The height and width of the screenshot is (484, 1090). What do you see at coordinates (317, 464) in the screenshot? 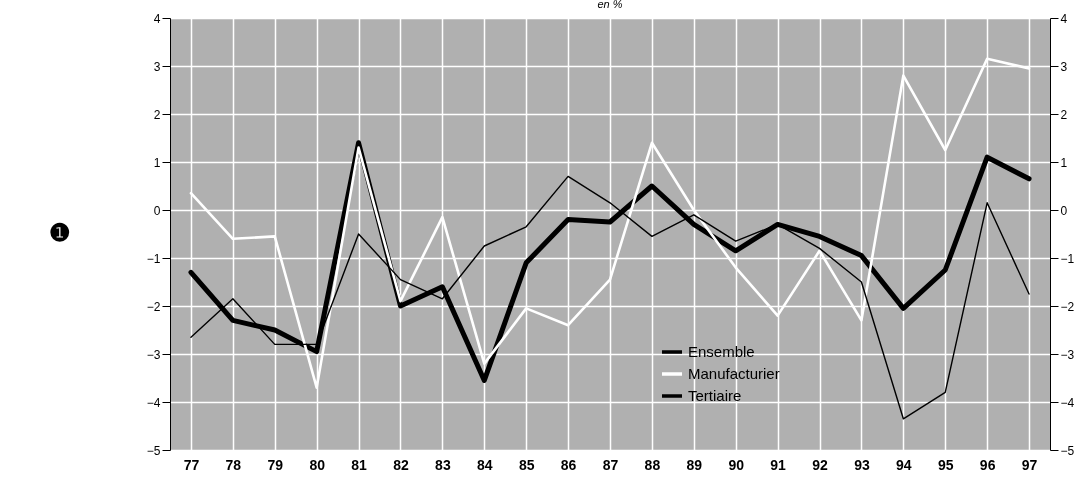
I see `x-tick-label: 80` at bounding box center [317, 464].